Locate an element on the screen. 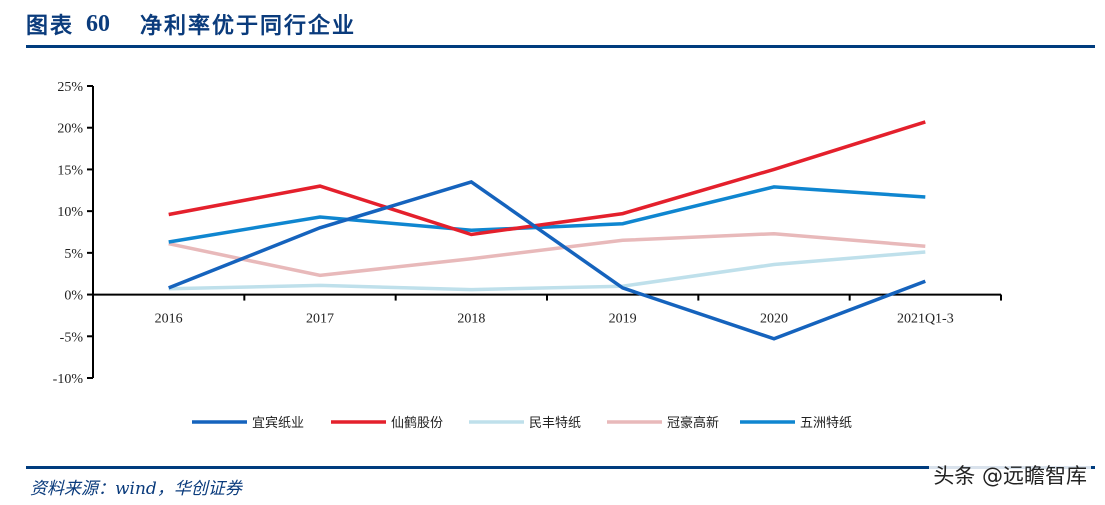 The image size is (1105, 505). figure-header: 图表 60 净利率优于同行企业 is located at coordinates (191, 24).